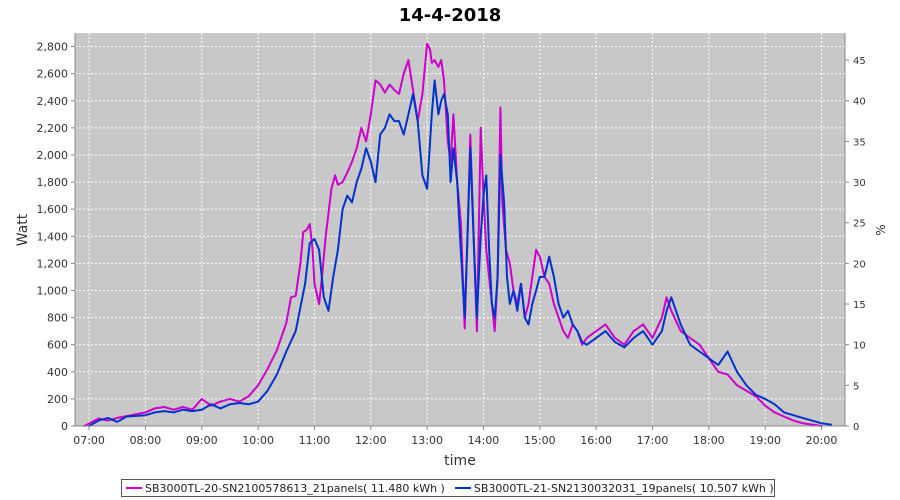 The height and width of the screenshot is (500, 900). I want to click on x-tick-label: 07:00, so click(89, 440).